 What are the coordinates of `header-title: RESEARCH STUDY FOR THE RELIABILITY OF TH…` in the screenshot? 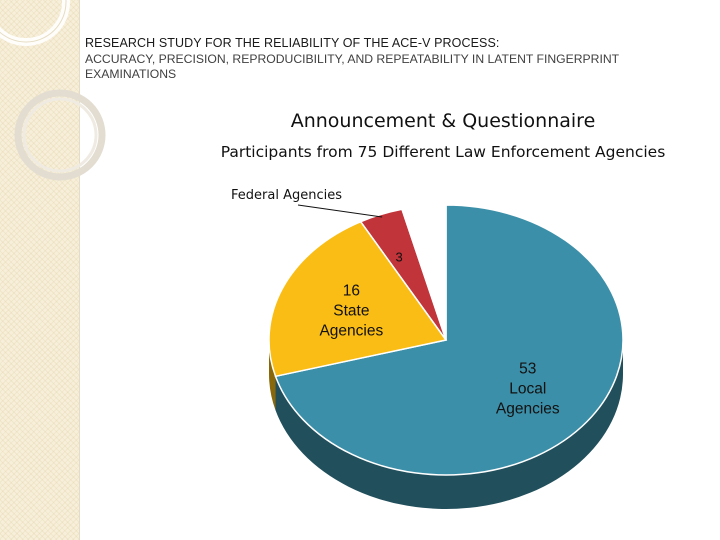 It's located at (292, 43).